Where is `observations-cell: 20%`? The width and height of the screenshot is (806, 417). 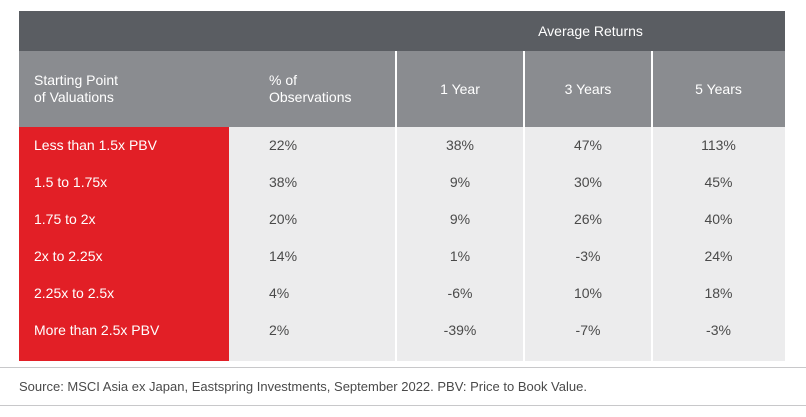 observations-cell: 20% is located at coordinates (283, 219).